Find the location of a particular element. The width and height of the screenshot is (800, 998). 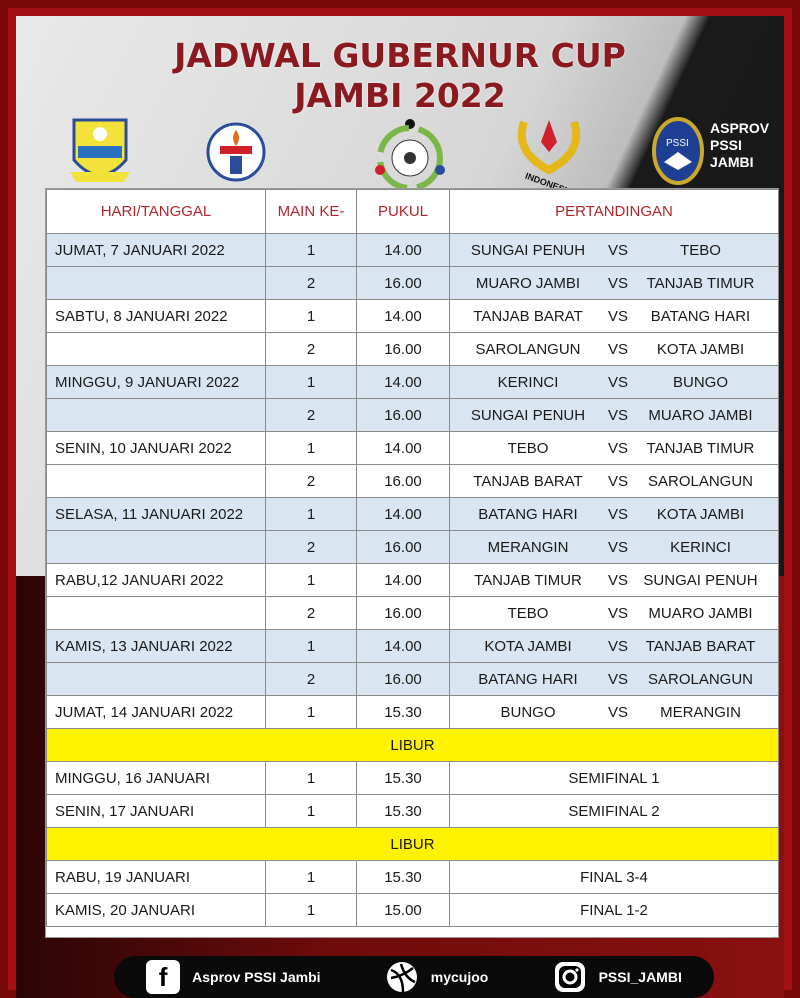

instagram-icon is located at coordinates (569, 977).